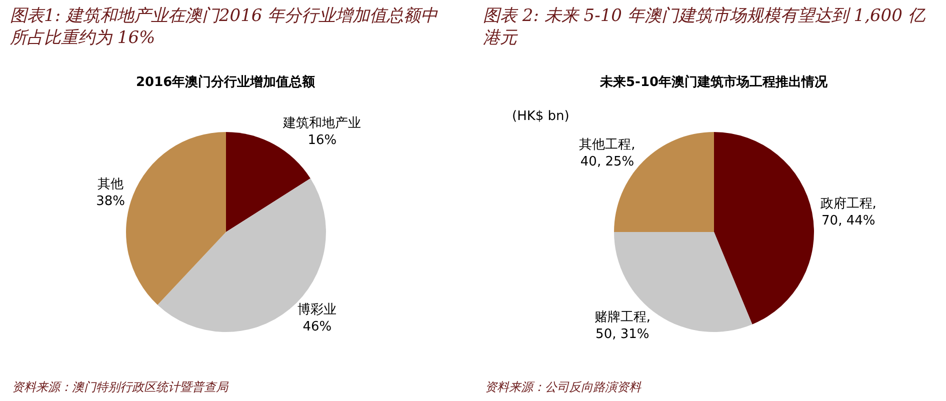 This screenshot has height=401, width=946. What do you see at coordinates (607, 153) in the screenshot?
I see `slice-label: 其他工程, 40, 25%` at bounding box center [607, 153].